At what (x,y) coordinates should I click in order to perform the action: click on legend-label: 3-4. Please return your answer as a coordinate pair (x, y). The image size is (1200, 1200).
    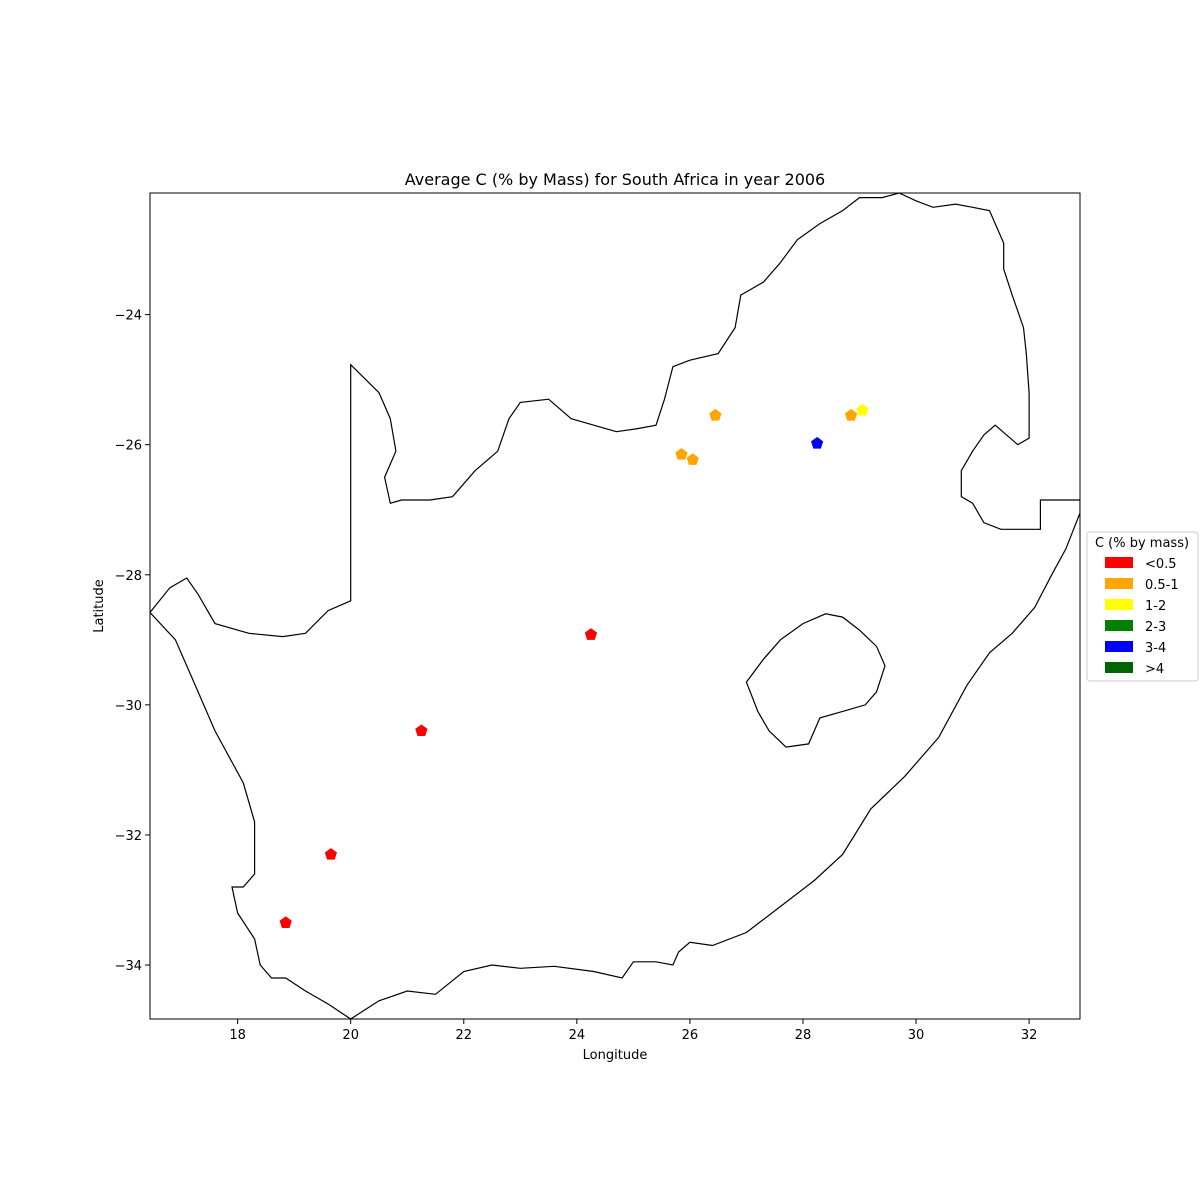
    Looking at the image, I should click on (1155, 648).